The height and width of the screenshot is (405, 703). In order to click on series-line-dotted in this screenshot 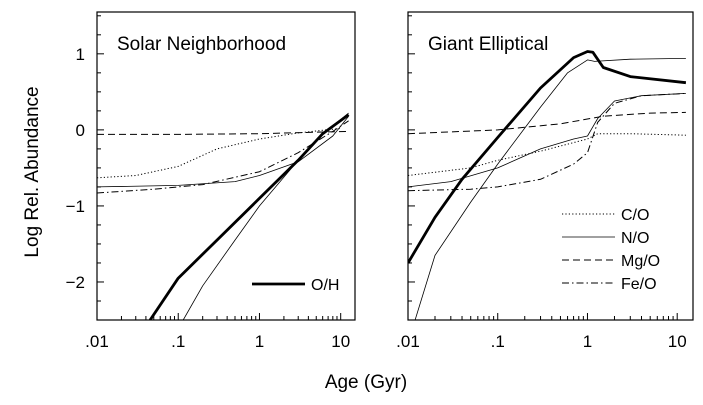, I will do `click(547, 154)`.